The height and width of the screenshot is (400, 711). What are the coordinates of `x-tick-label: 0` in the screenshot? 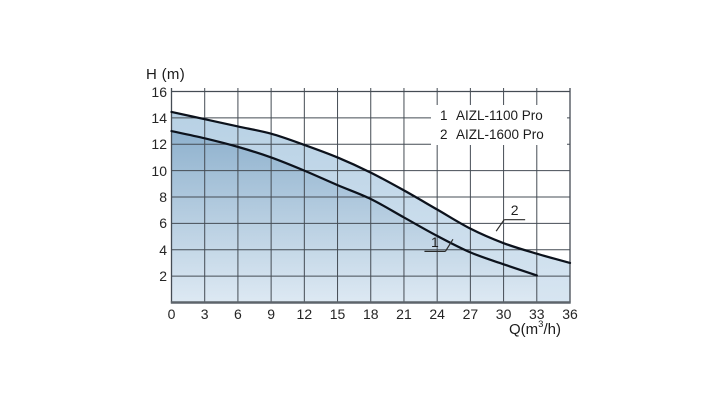 It's located at (171, 314).